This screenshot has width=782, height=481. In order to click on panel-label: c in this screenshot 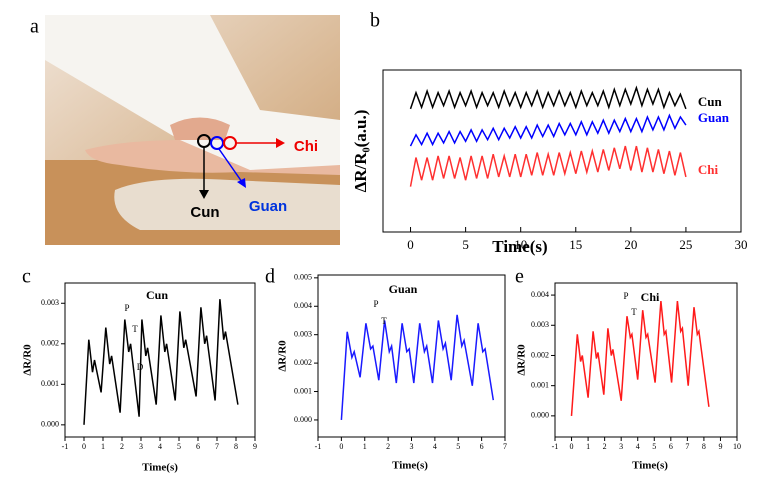, I will do `click(26, 277)`.